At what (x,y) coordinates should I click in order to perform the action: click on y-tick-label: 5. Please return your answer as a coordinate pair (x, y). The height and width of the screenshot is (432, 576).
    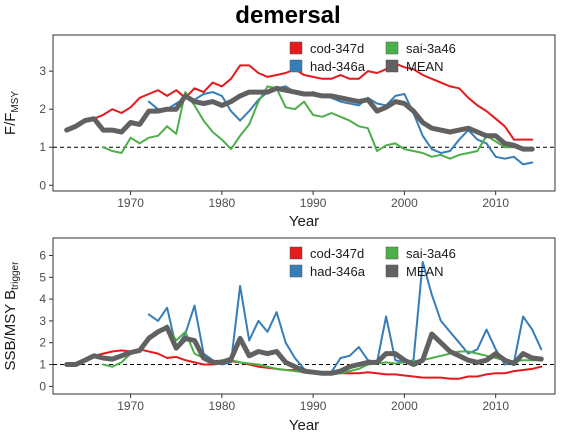
    Looking at the image, I should click on (42, 277).